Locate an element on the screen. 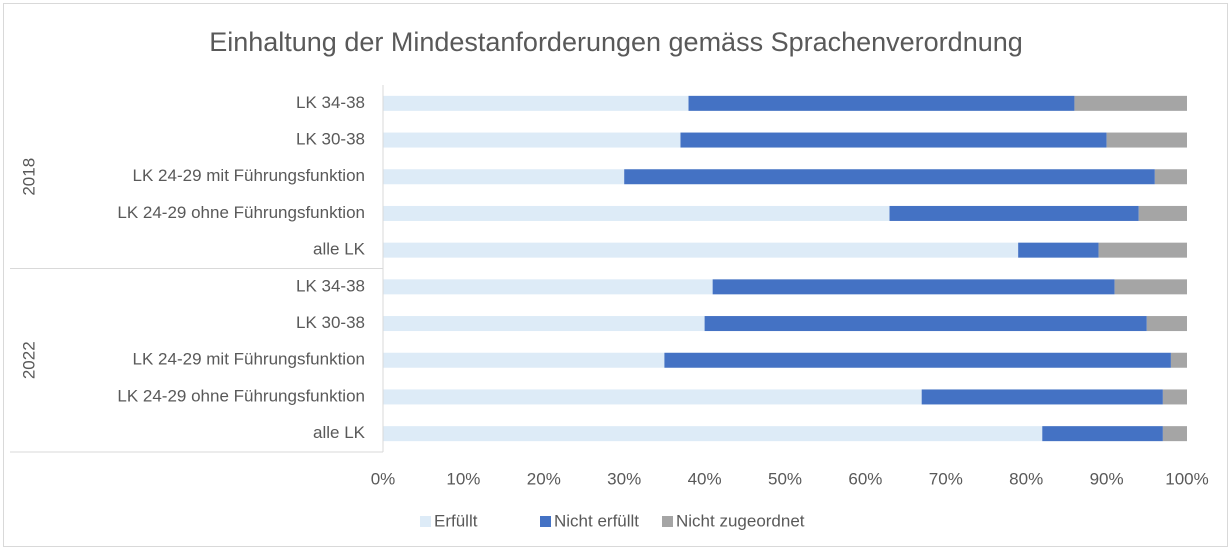 The height and width of the screenshot is (551, 1232). legend-label: Nicht erfüllt is located at coordinates (596, 520).